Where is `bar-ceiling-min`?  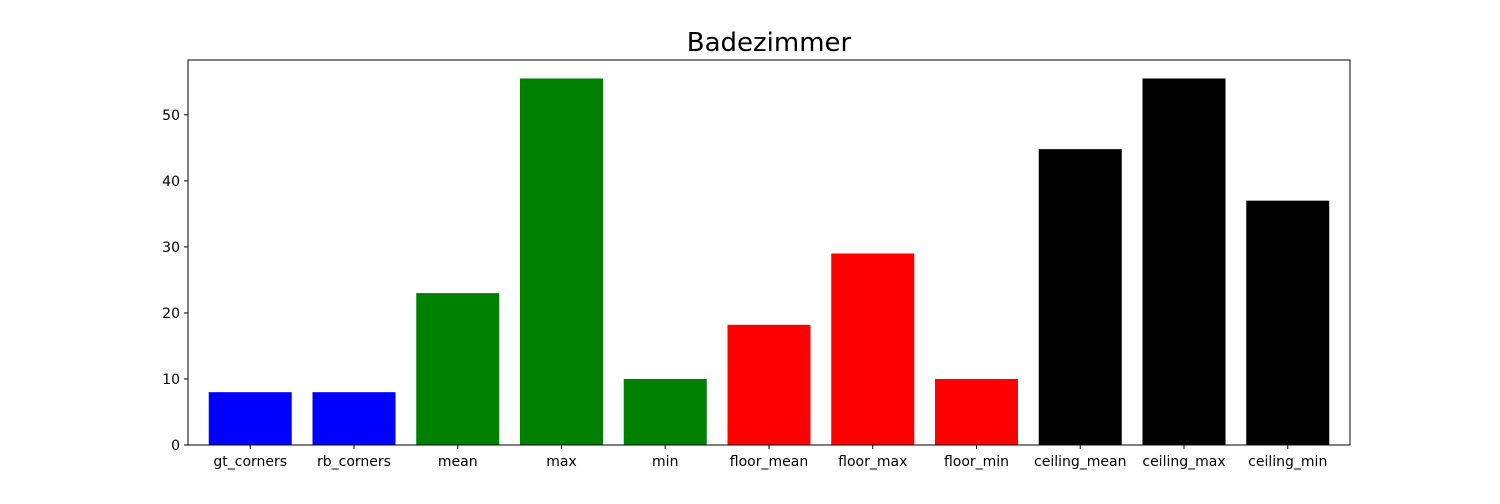
bar-ceiling-min is located at coordinates (1288, 322).